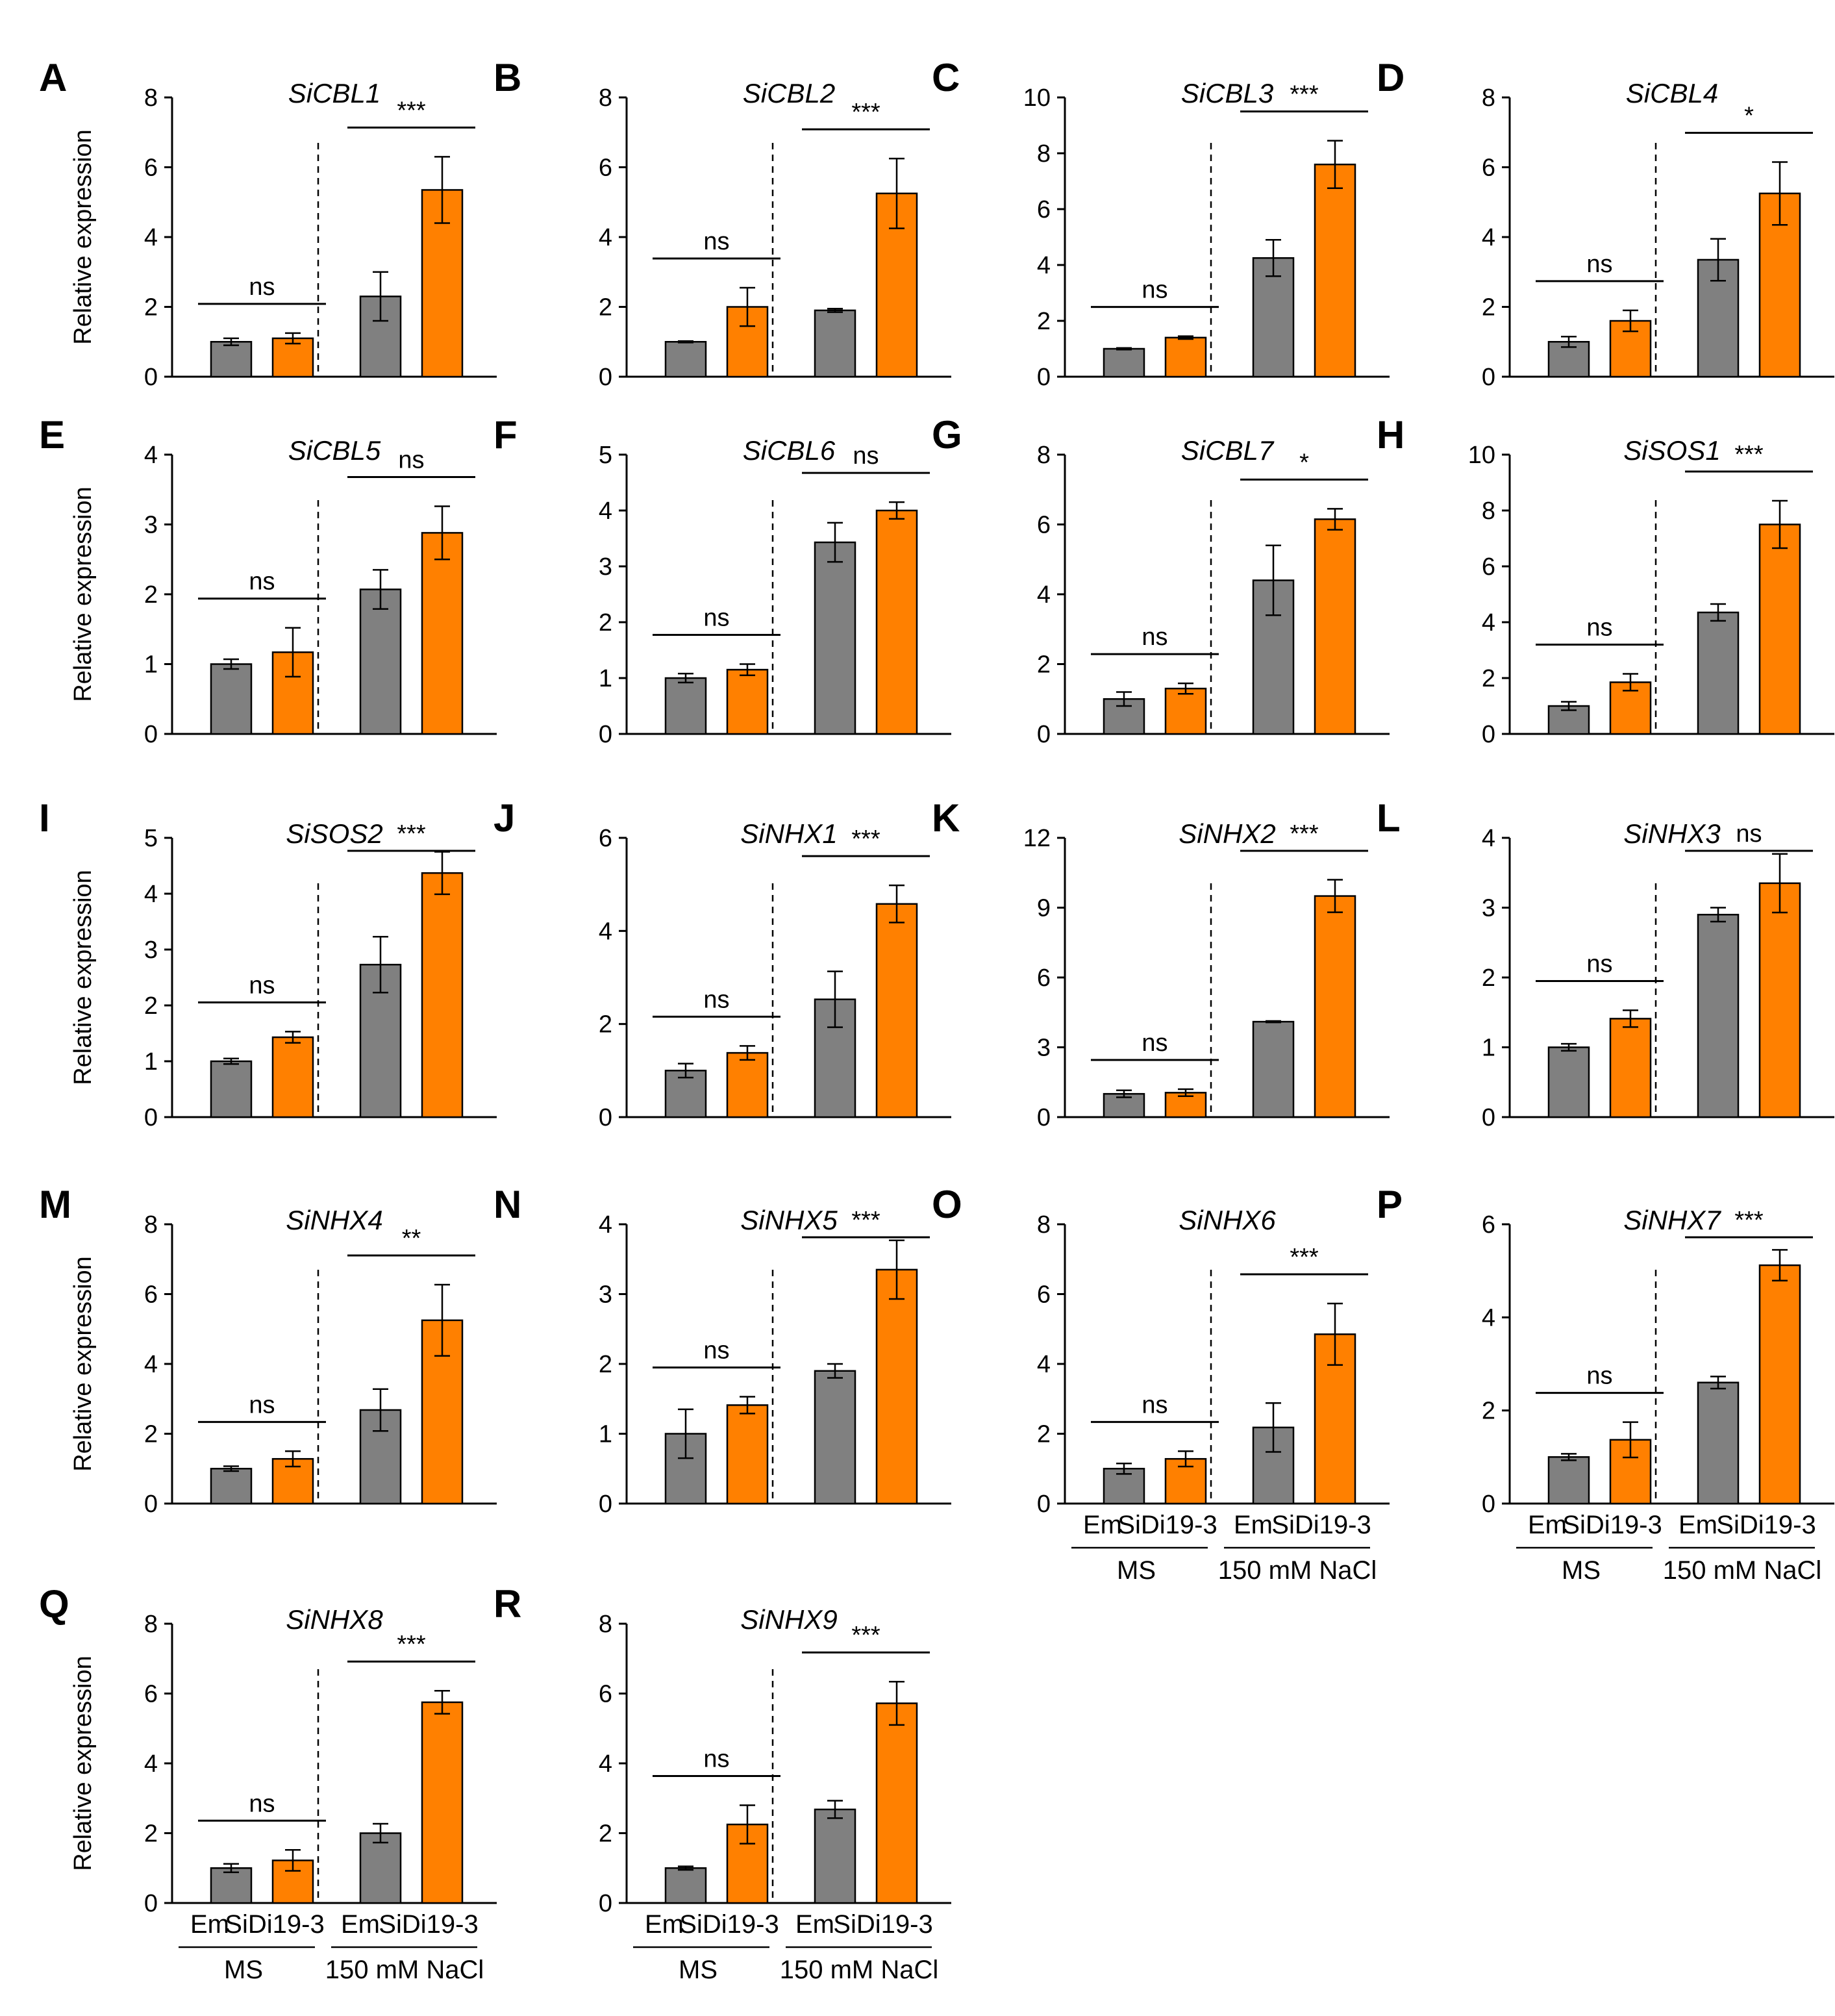  Describe the element at coordinates (151, 98) in the screenshot. I see `y-tick-label-a: 8` at that location.